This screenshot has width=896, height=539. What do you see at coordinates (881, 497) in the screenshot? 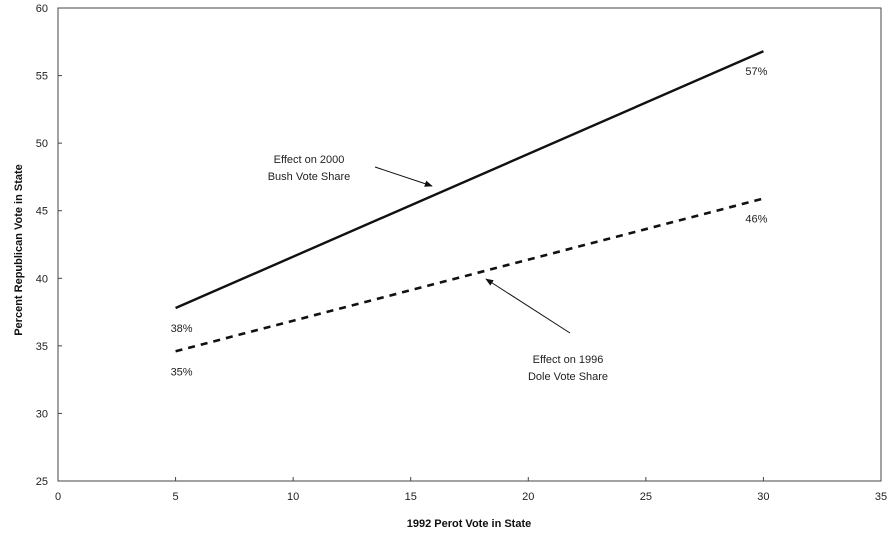
I see `x-tick-label: 35` at bounding box center [881, 497].